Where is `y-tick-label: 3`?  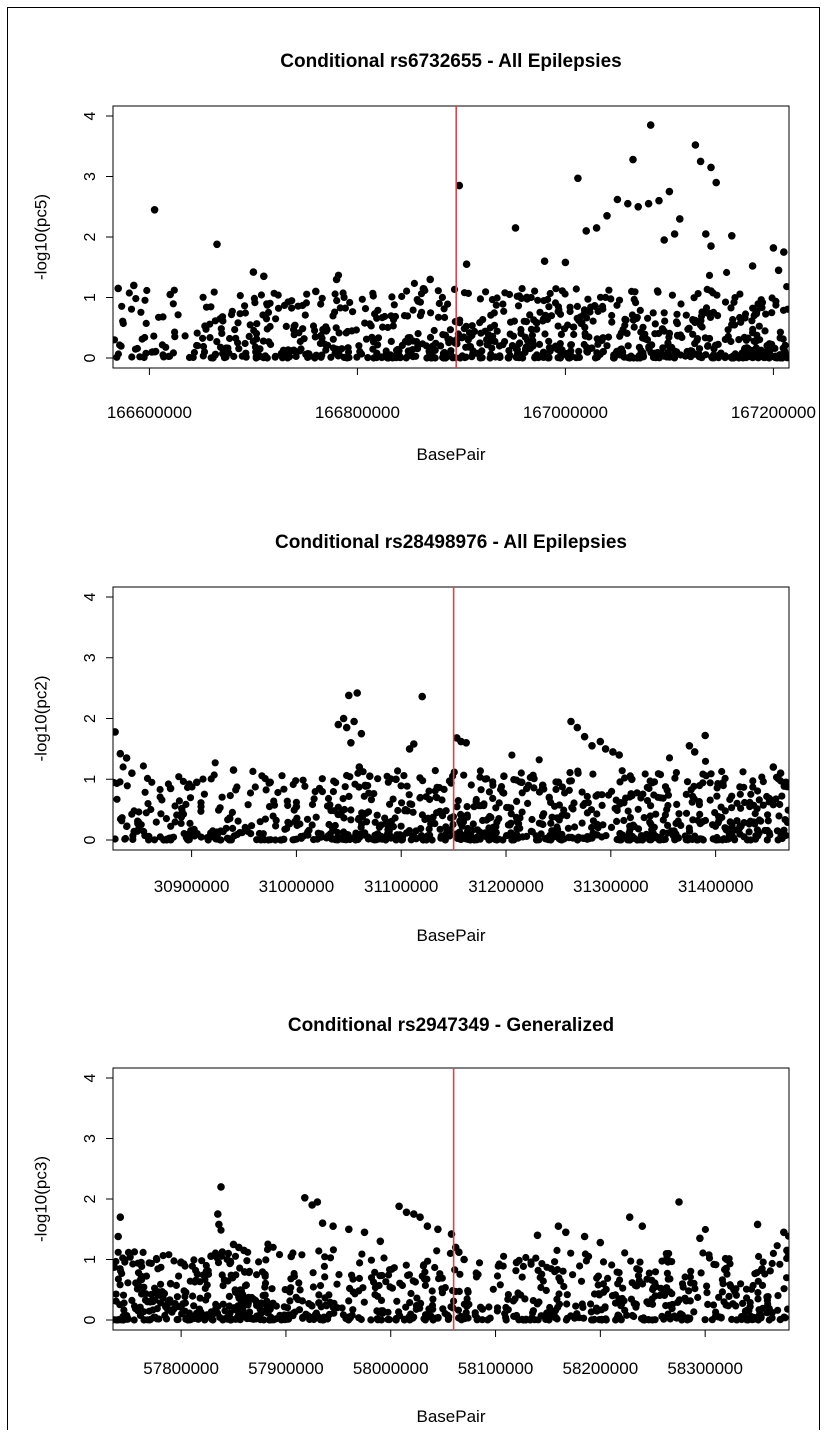 y-tick-label: 3 is located at coordinates (90, 1138).